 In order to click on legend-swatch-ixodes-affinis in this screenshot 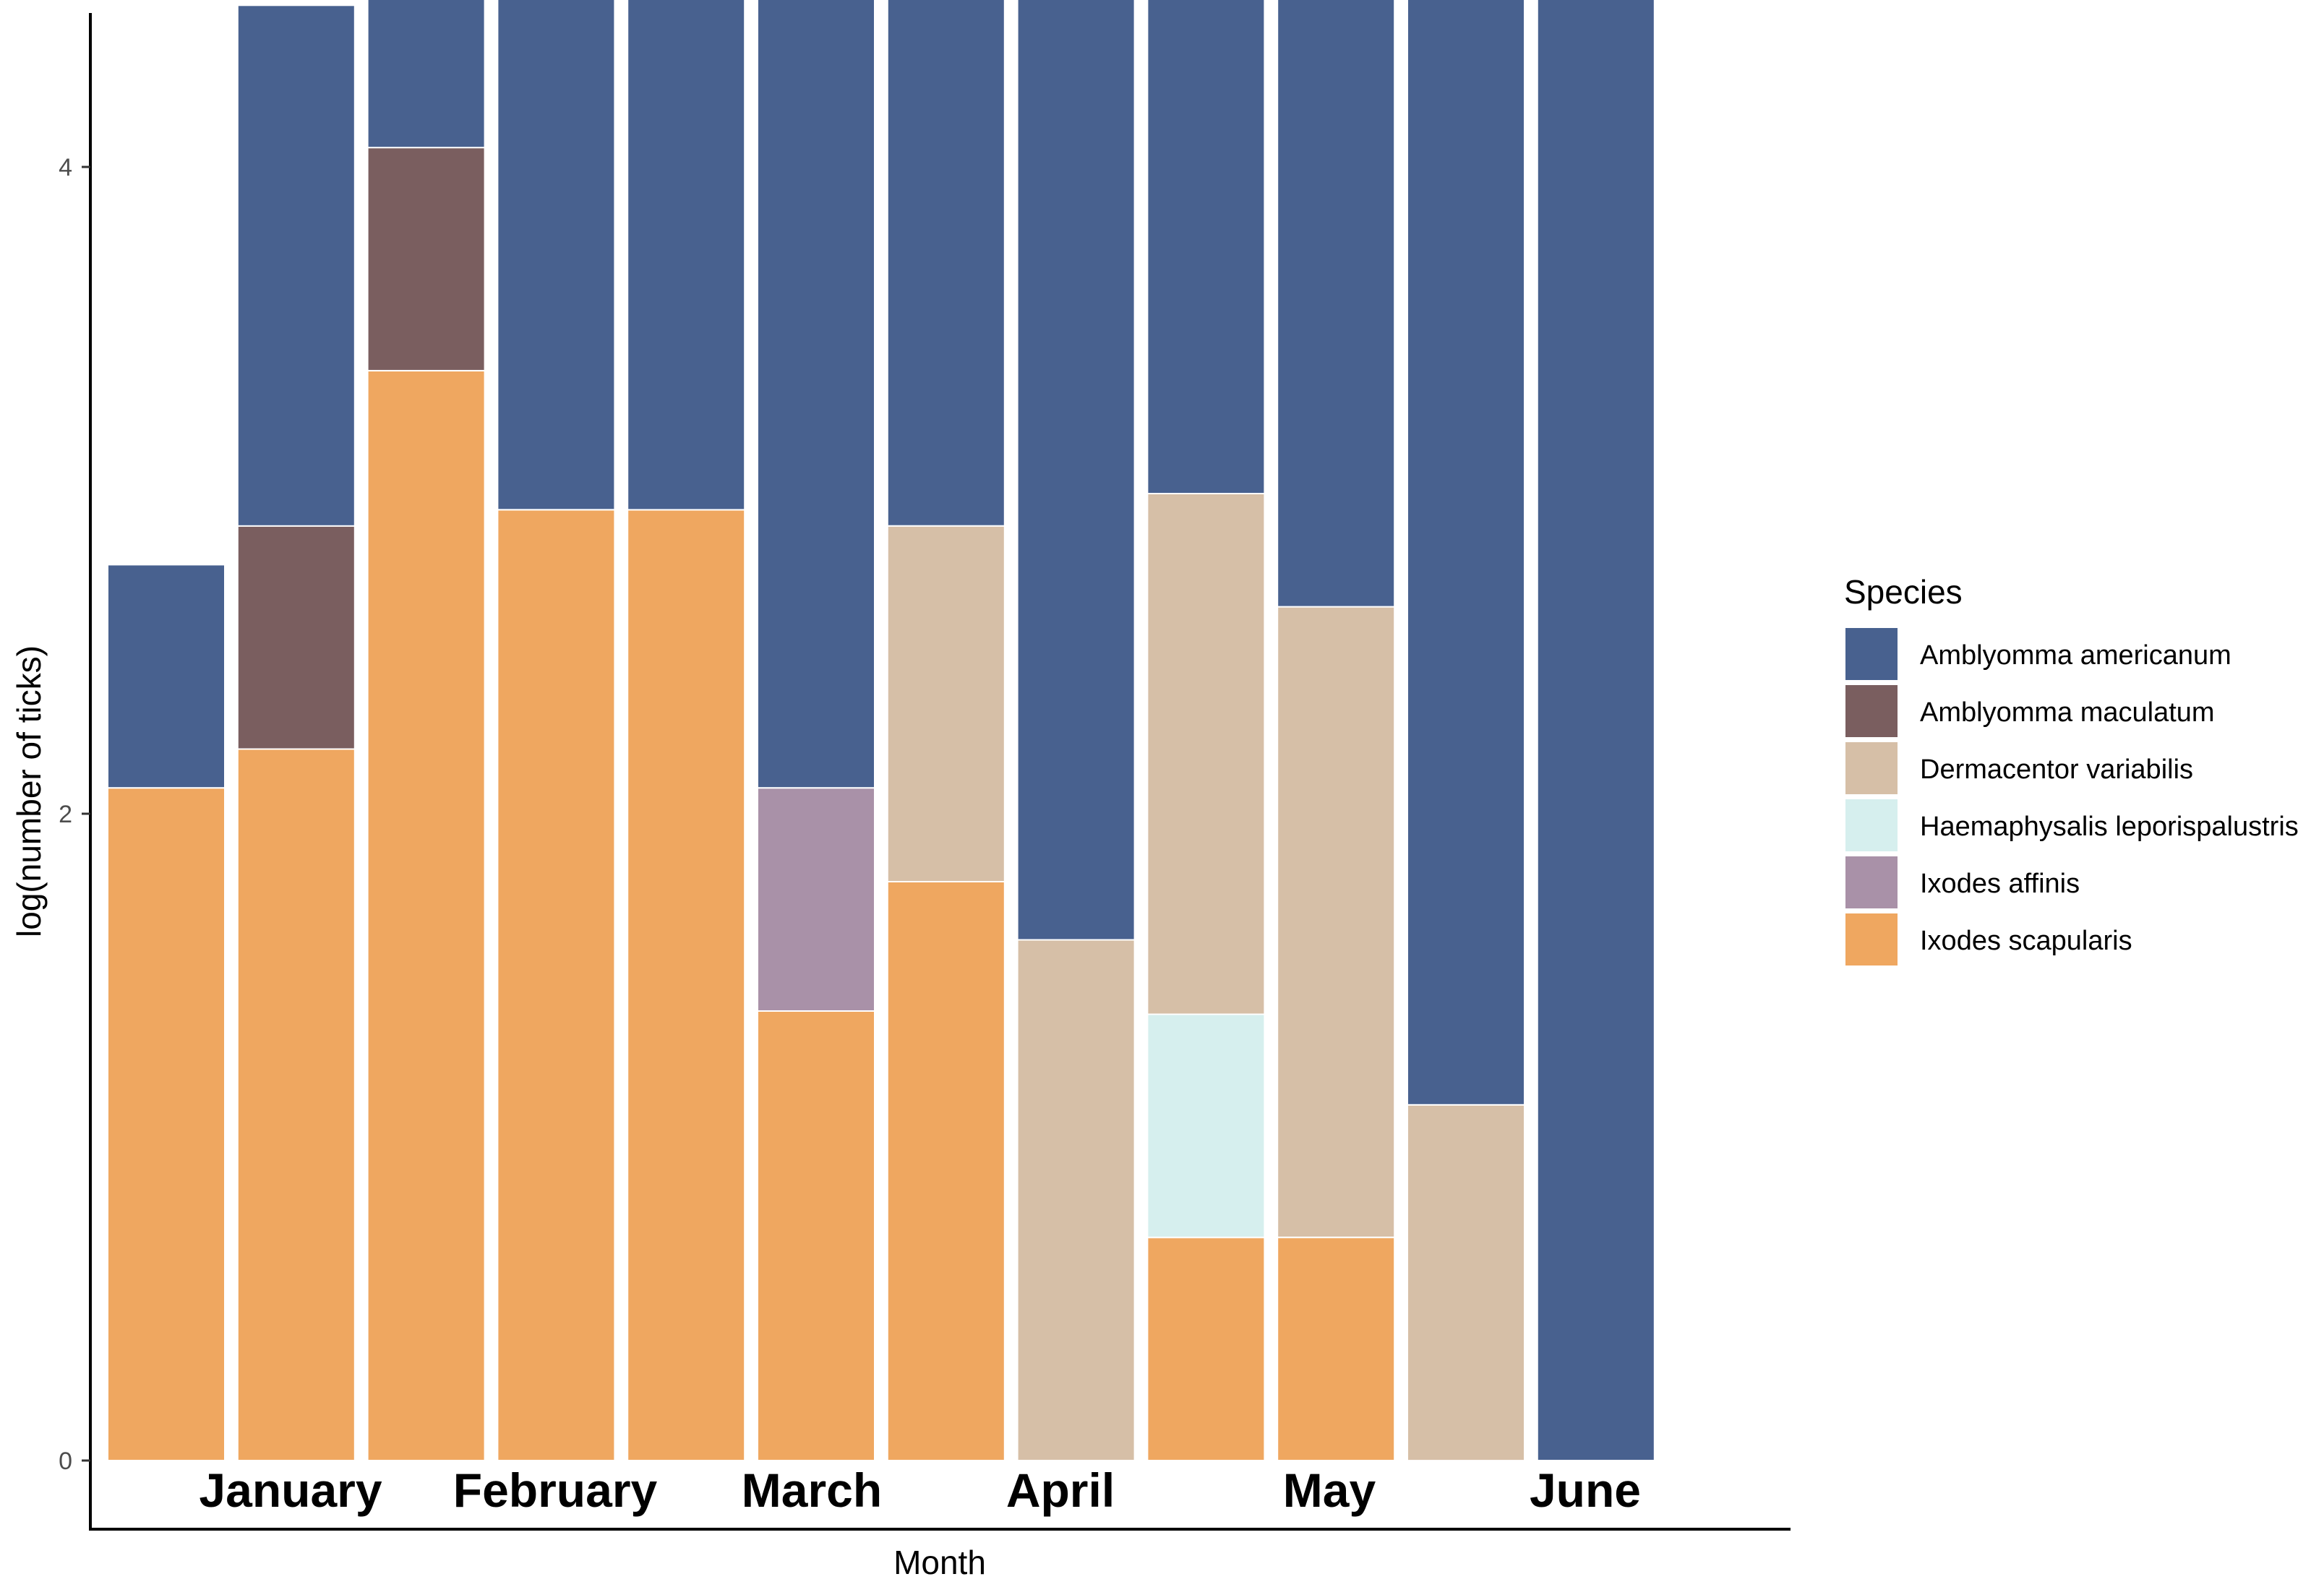, I will do `click(1871, 882)`.